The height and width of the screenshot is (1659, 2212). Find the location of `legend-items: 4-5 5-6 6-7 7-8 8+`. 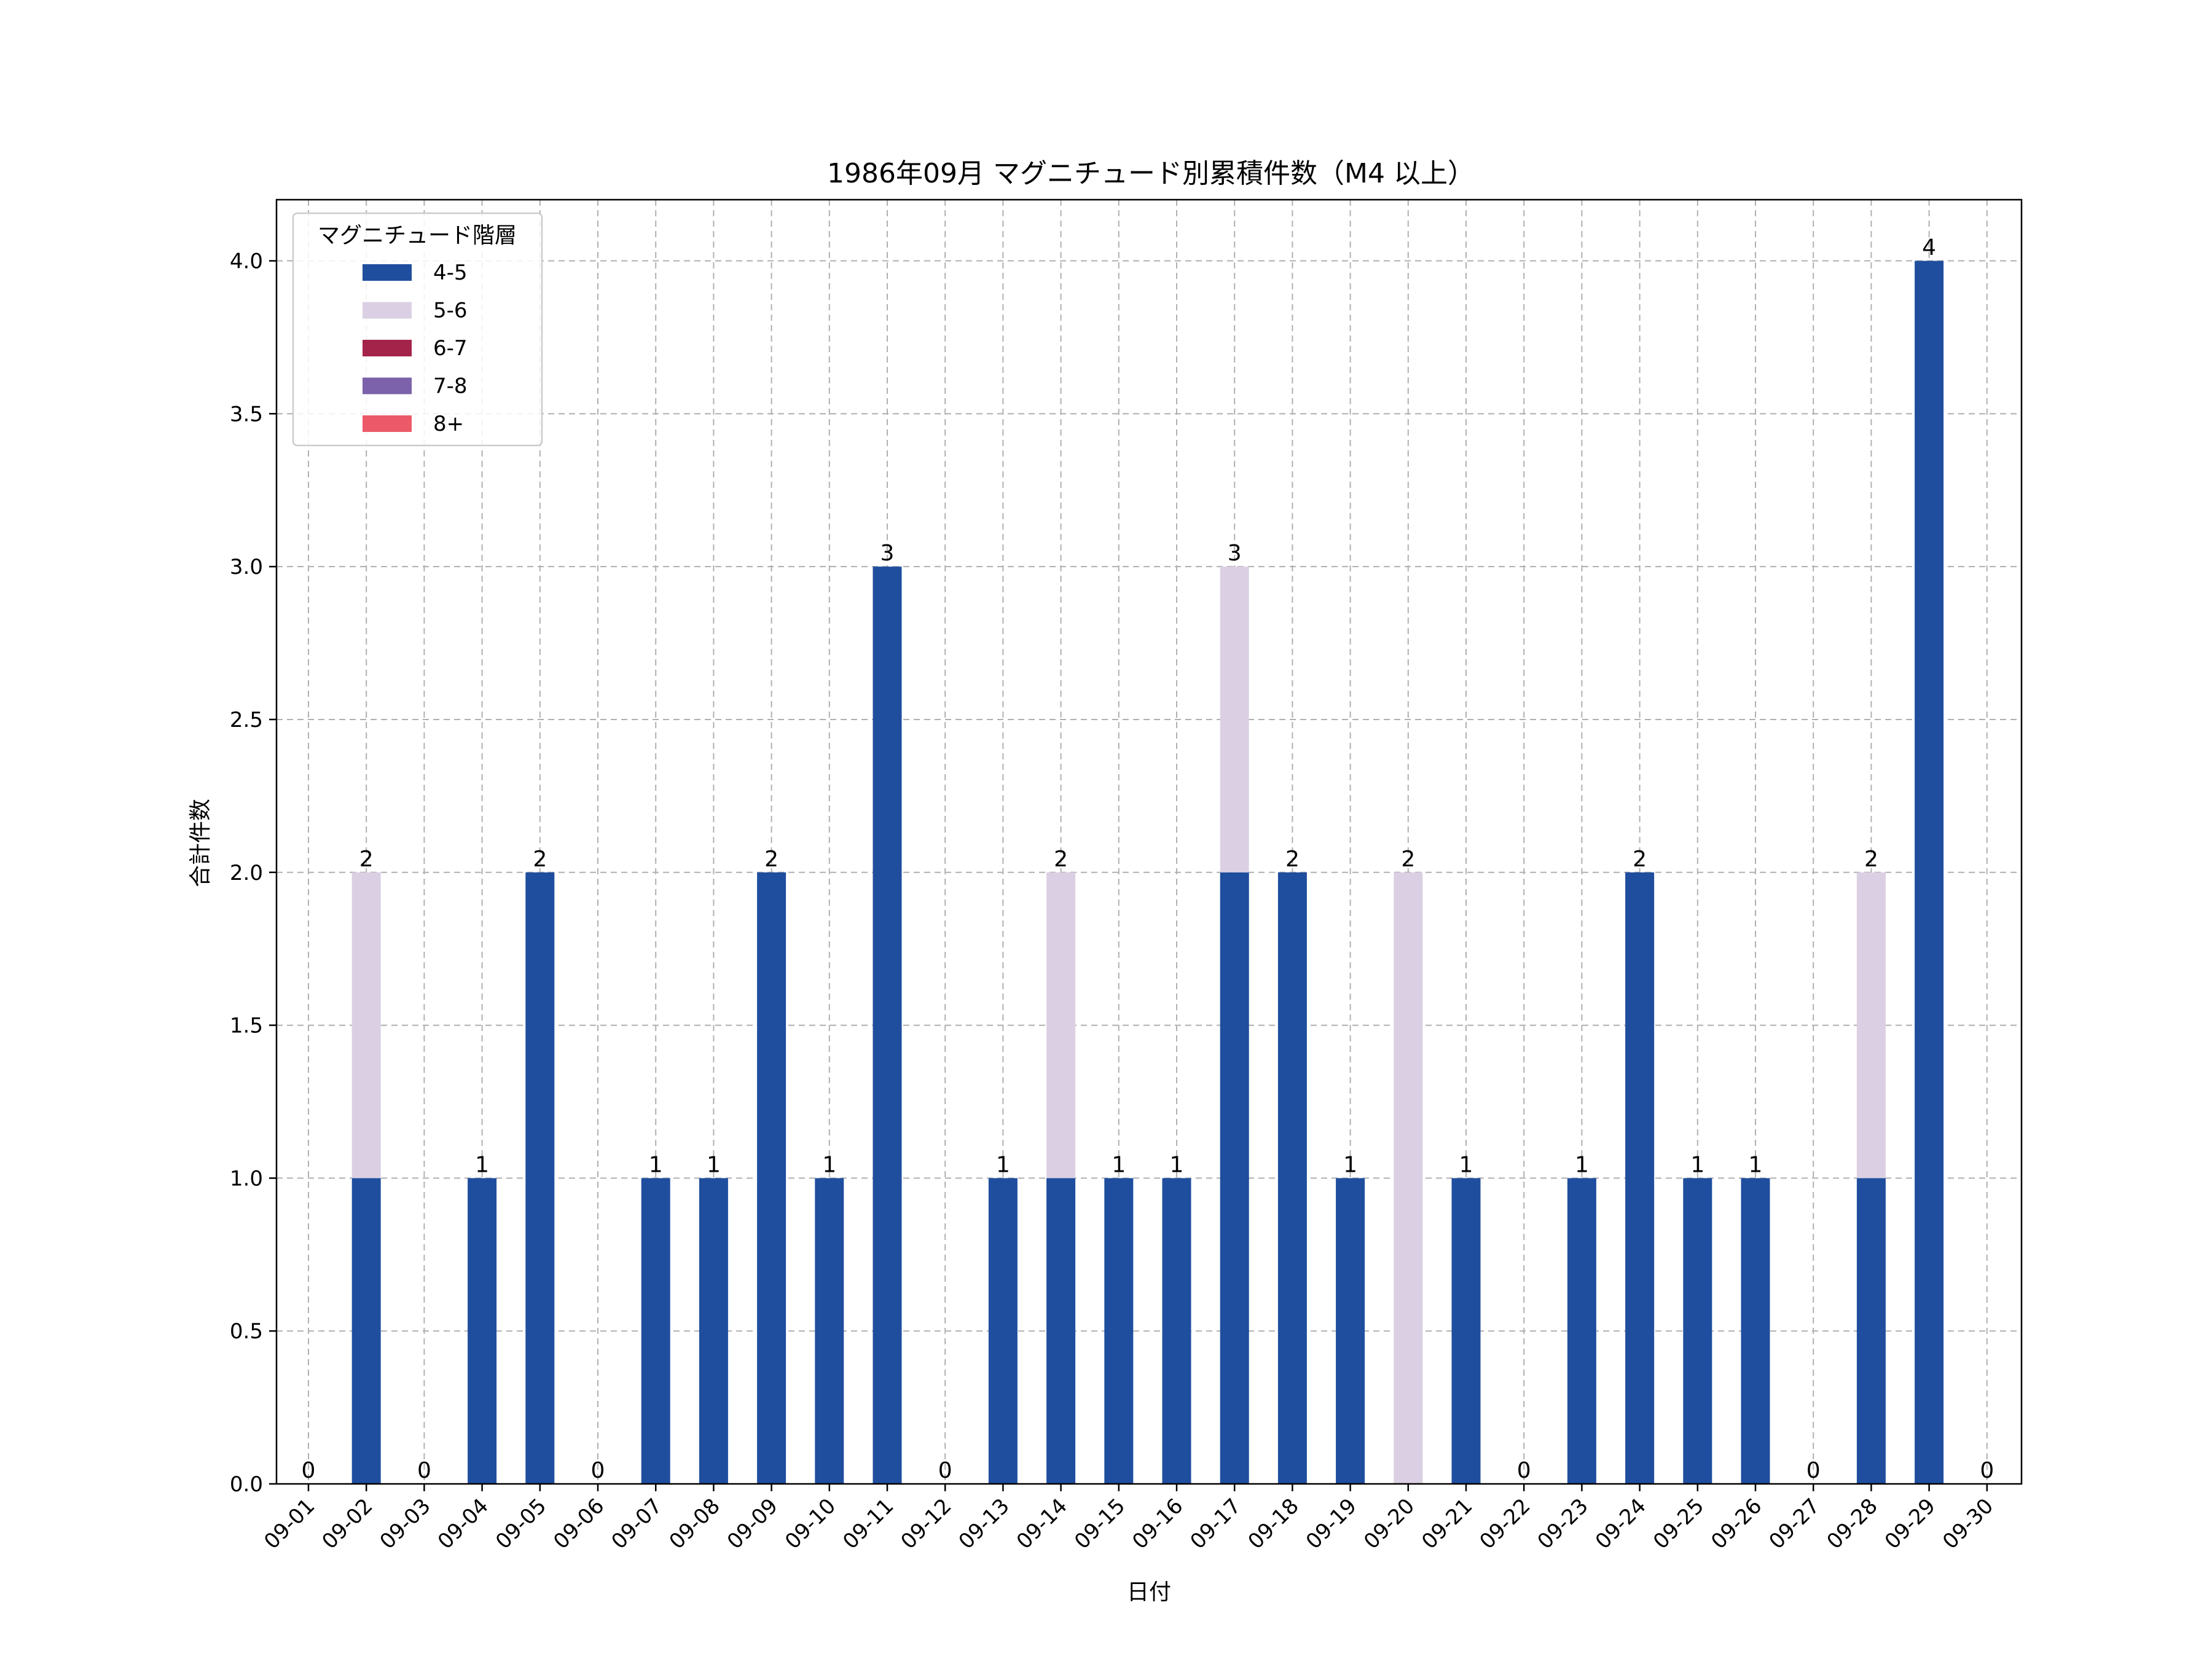

legend-items: 4-5 5-6 6-7 7-8 8+ is located at coordinates (415, 348).